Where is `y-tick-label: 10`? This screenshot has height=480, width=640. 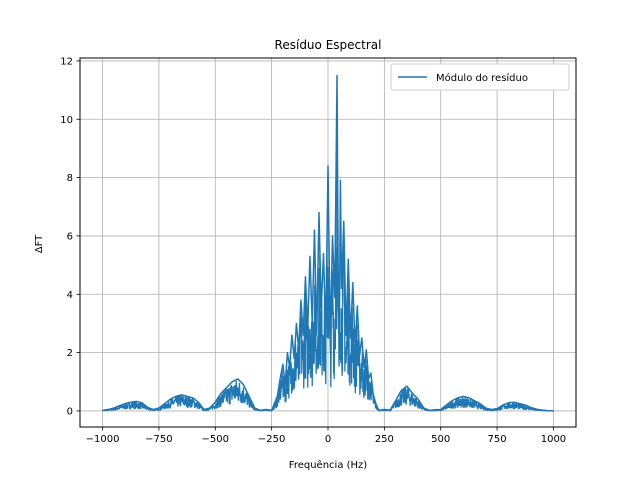 y-tick-label: 10 is located at coordinates (66, 120).